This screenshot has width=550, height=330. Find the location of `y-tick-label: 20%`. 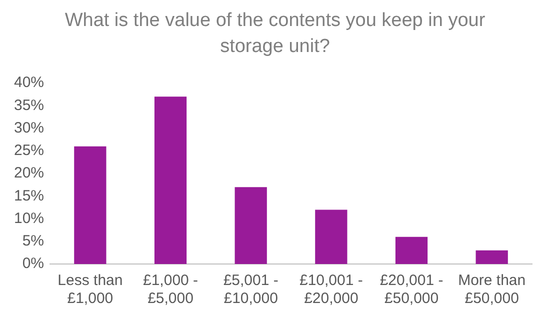

y-tick-label: 20% is located at coordinates (29, 173).